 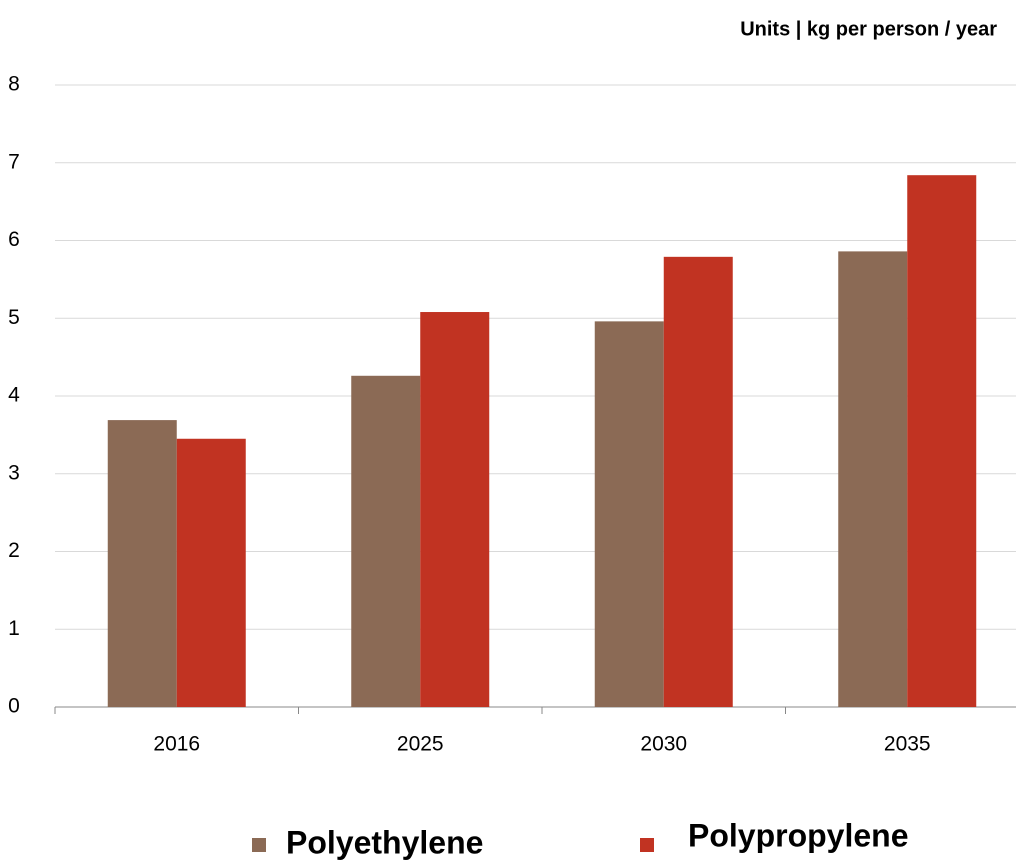 I want to click on chart-title: Units | kg per person / year, so click(x=868, y=29).